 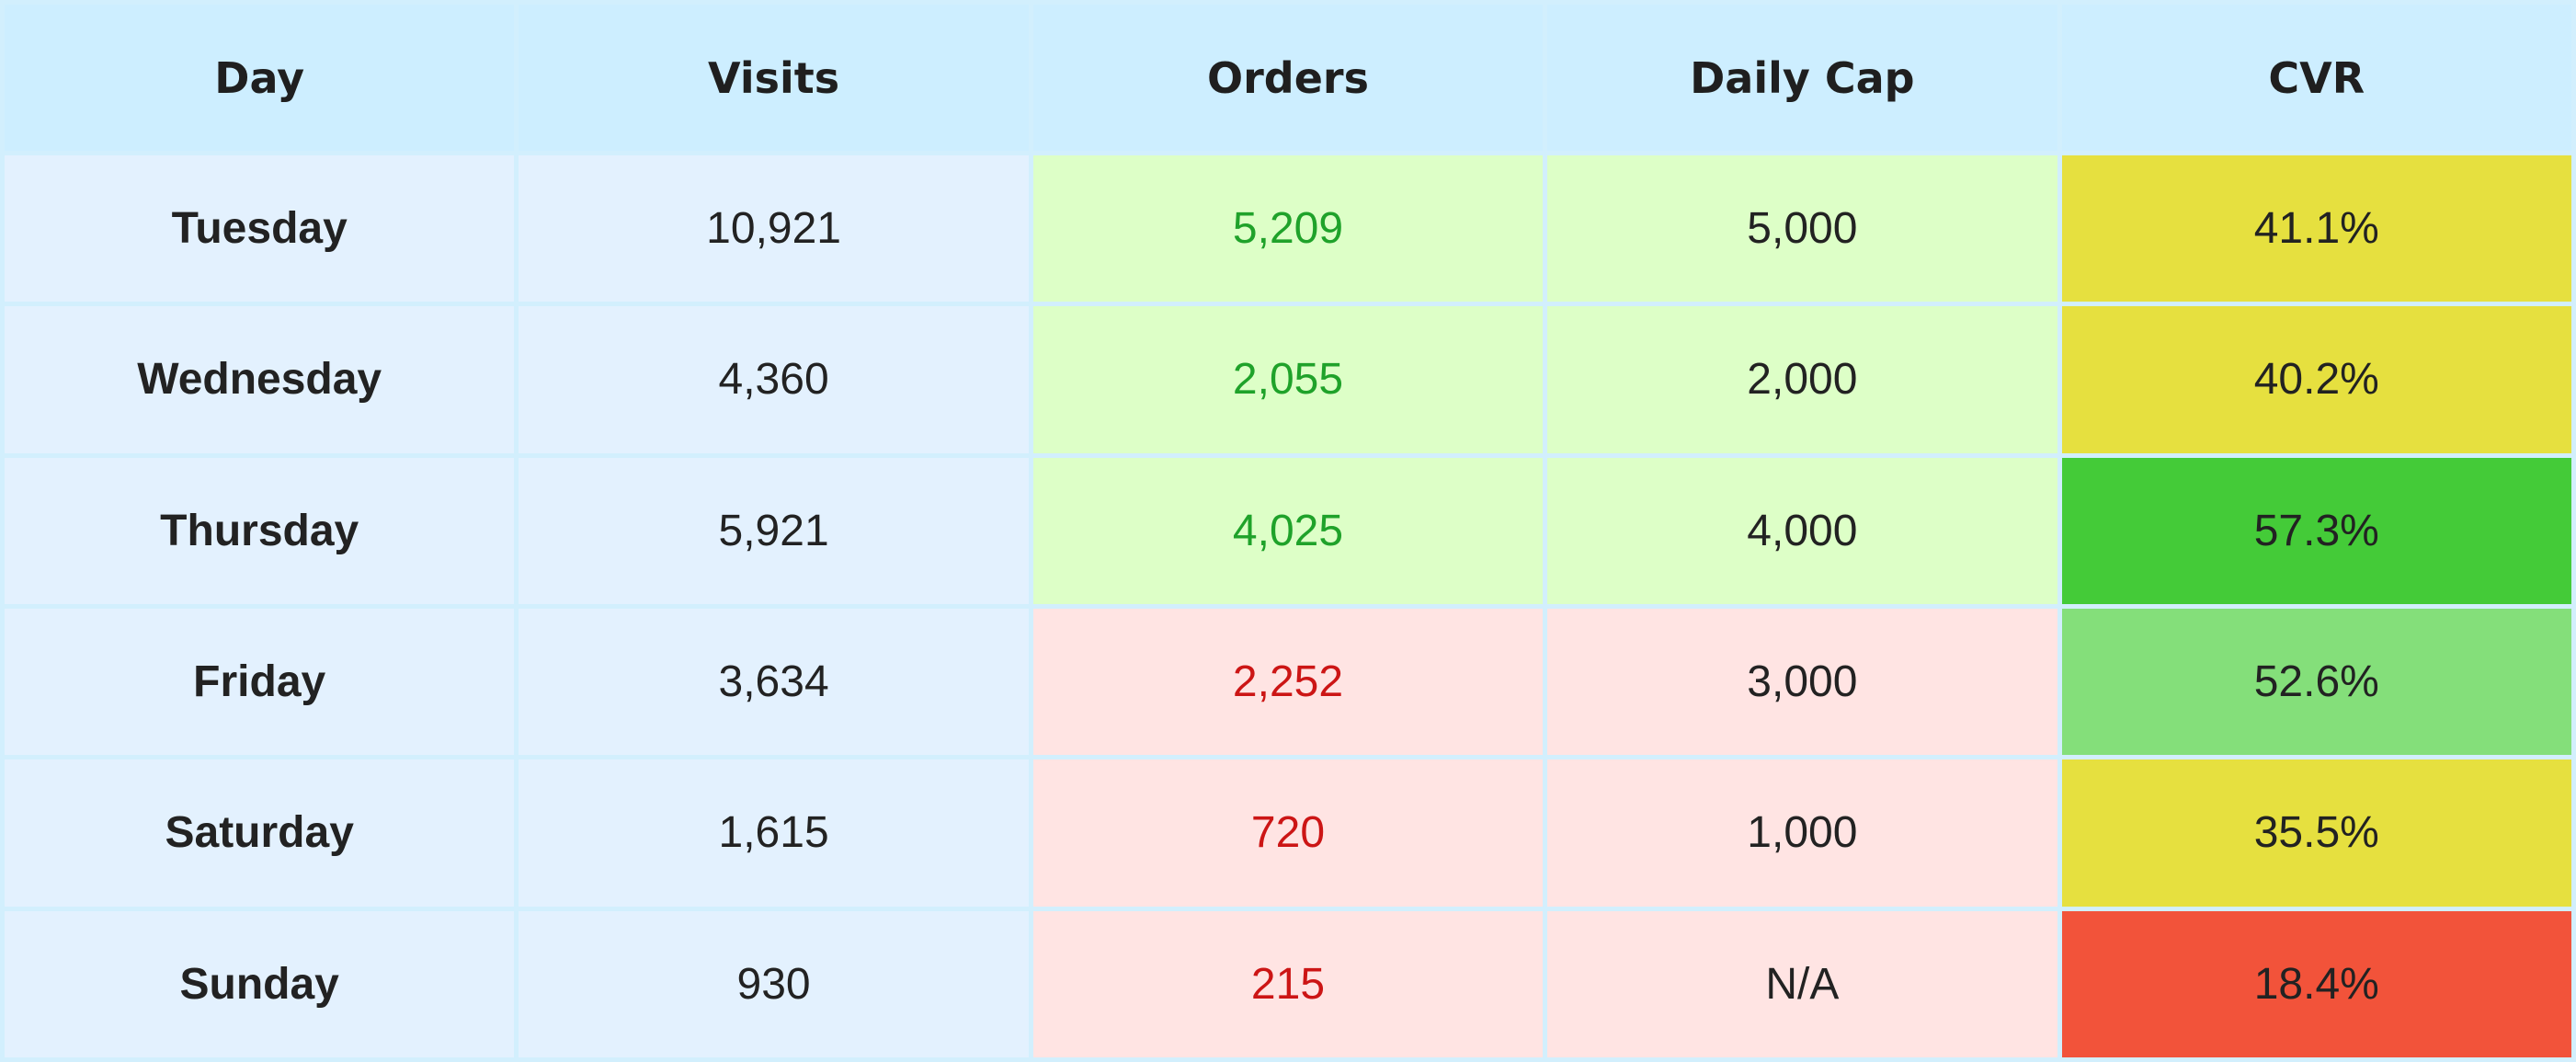 I want to click on daily-cap-cell: 2,000, so click(x=1802, y=379).